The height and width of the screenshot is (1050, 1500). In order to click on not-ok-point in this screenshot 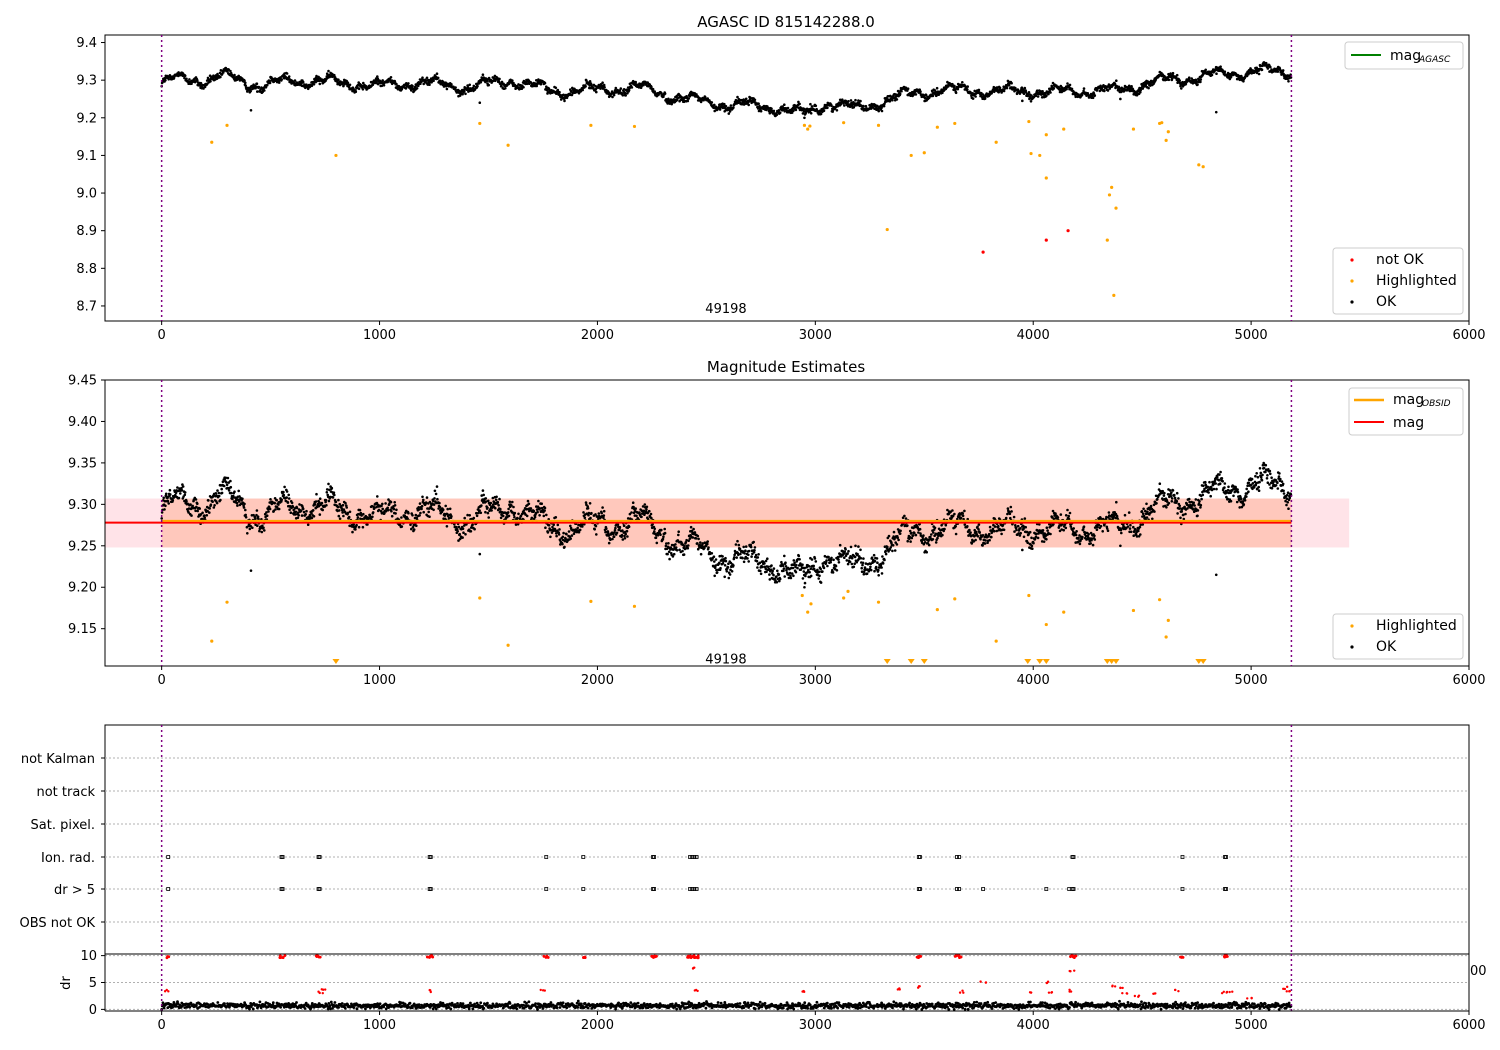, I will do `click(983, 252)`.